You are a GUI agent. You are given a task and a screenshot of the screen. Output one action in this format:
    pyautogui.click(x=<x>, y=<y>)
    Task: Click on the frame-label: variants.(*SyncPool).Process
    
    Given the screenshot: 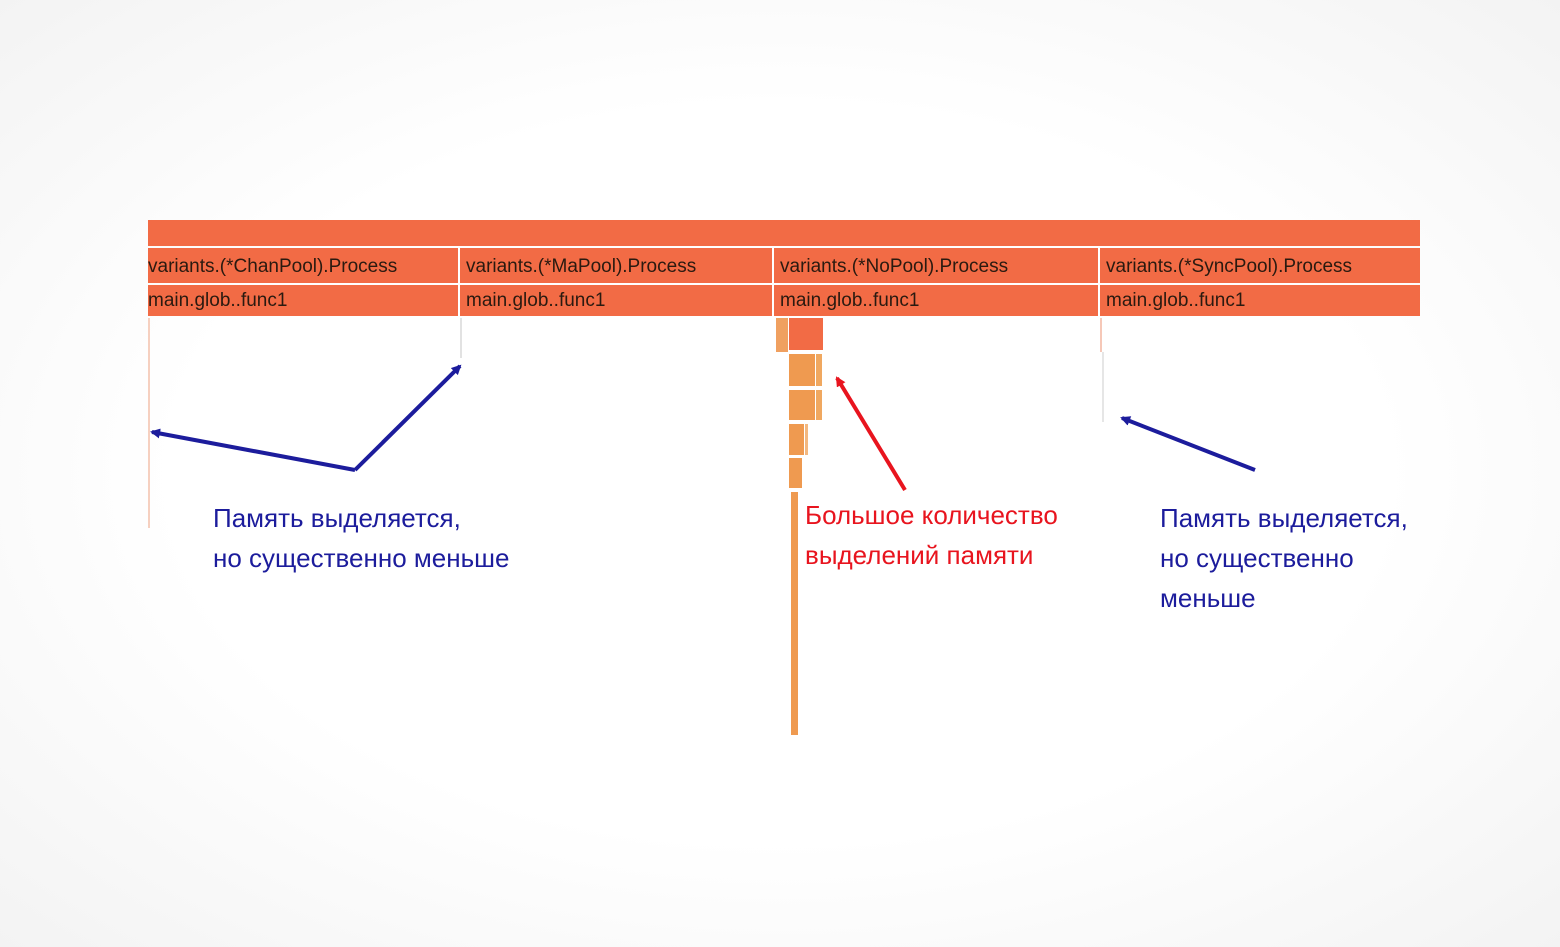 What is the action you would take?
    pyautogui.click(x=1229, y=266)
    